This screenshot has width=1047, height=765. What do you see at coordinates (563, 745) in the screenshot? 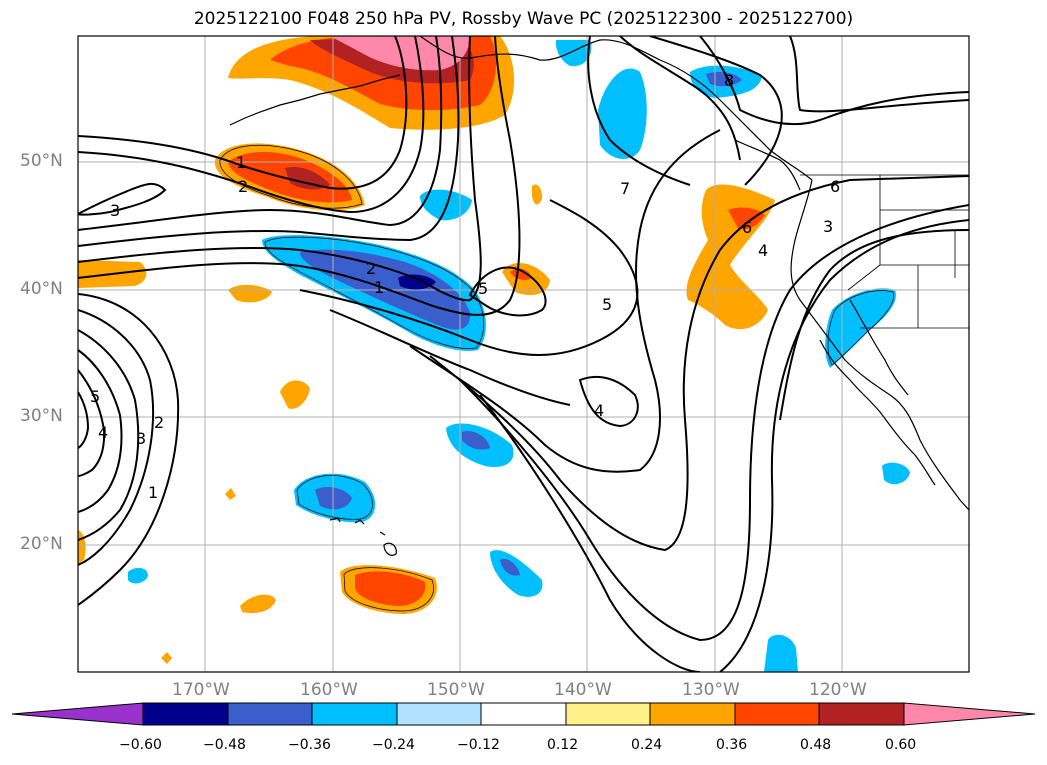
I see `colorbar-tick: 0.12` at bounding box center [563, 745].